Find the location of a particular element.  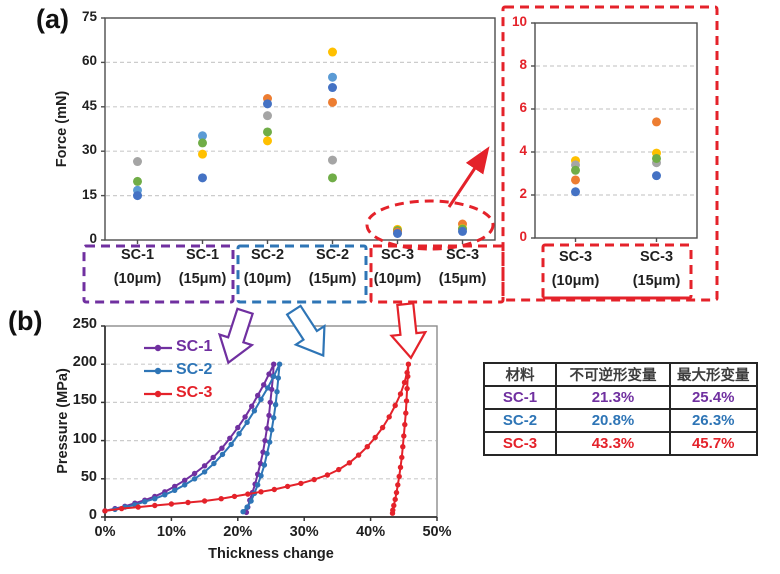

panel-b-label: (b) is located at coordinates (25, 321).